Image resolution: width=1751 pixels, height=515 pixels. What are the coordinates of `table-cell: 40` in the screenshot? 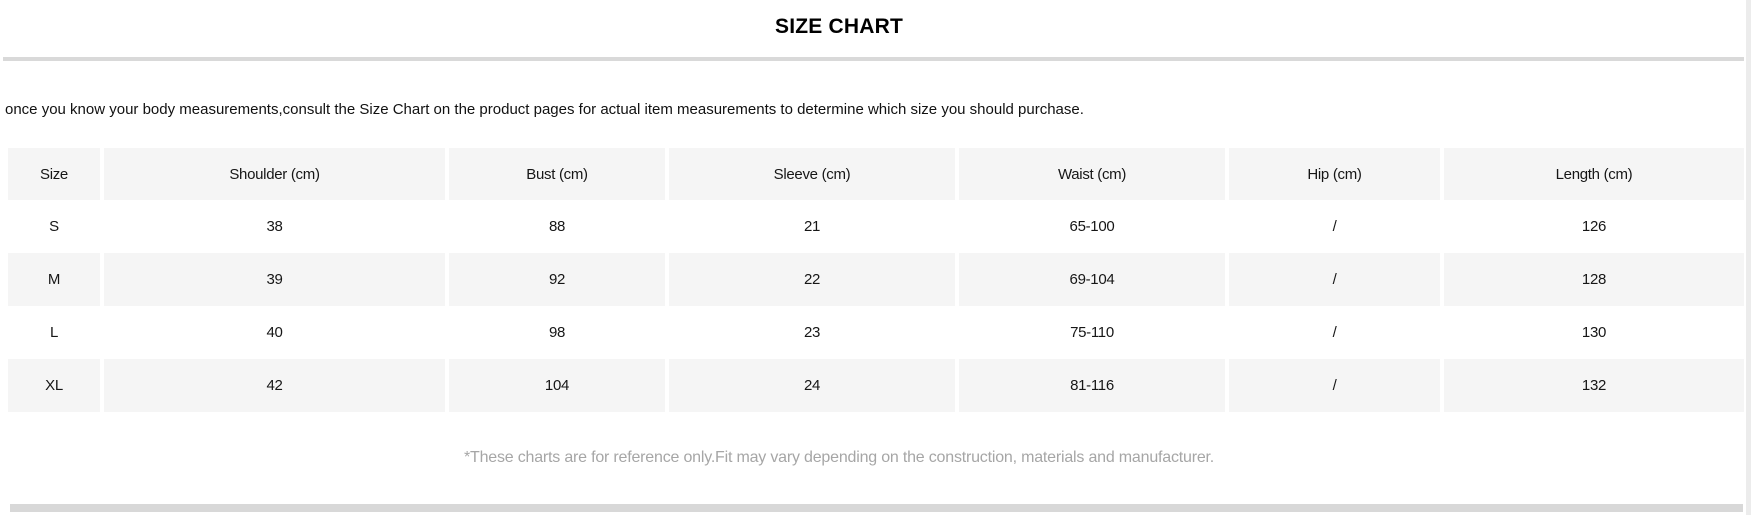 It's located at (274, 332).